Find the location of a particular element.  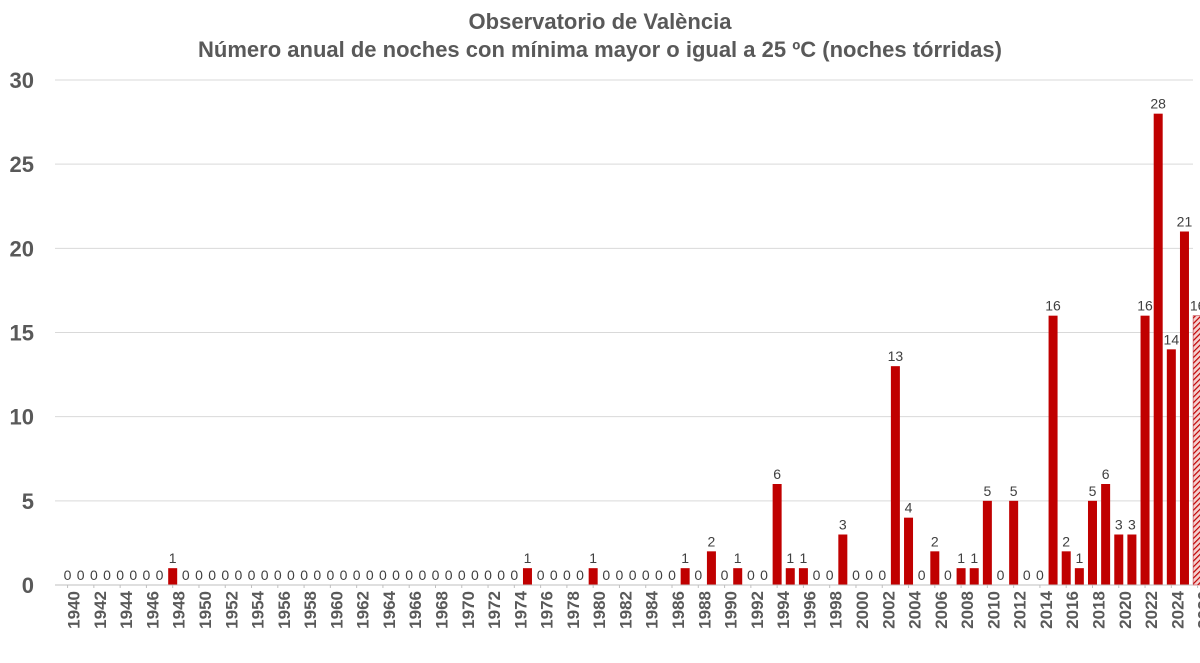

y-tick-label: 0 is located at coordinates (28, 585).